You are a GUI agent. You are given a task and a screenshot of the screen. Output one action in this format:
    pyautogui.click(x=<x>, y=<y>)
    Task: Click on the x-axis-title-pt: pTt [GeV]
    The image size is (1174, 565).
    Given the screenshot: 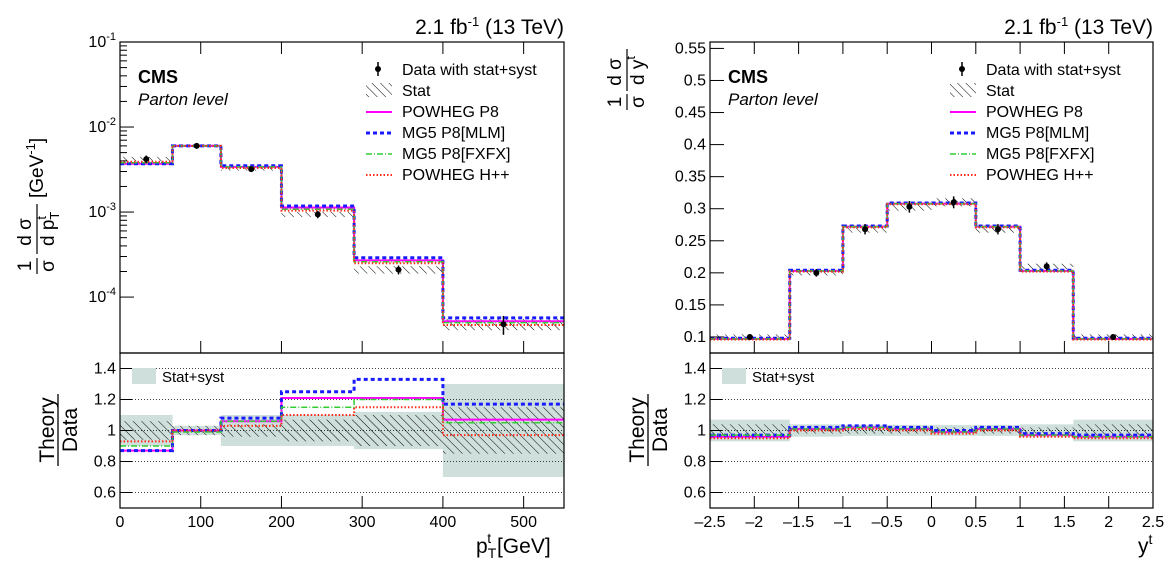 What is the action you would take?
    pyautogui.click(x=513, y=545)
    